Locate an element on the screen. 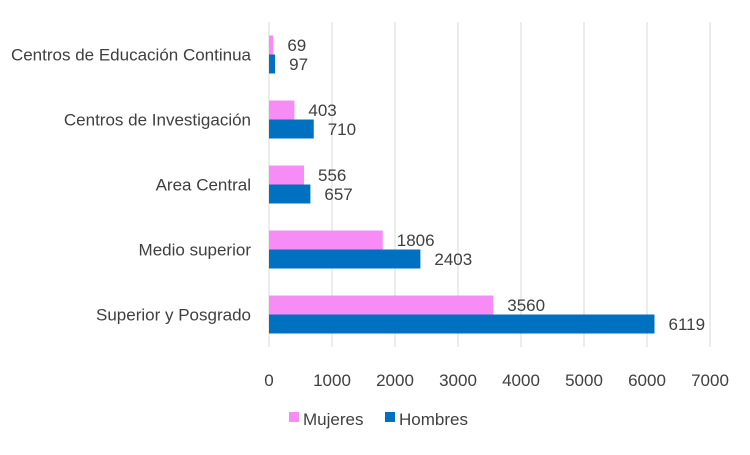 The width and height of the screenshot is (750, 455). x-tick-labels: 0 1000 2000 3000 4000 5000 6000 7000 is located at coordinates (496, 380).